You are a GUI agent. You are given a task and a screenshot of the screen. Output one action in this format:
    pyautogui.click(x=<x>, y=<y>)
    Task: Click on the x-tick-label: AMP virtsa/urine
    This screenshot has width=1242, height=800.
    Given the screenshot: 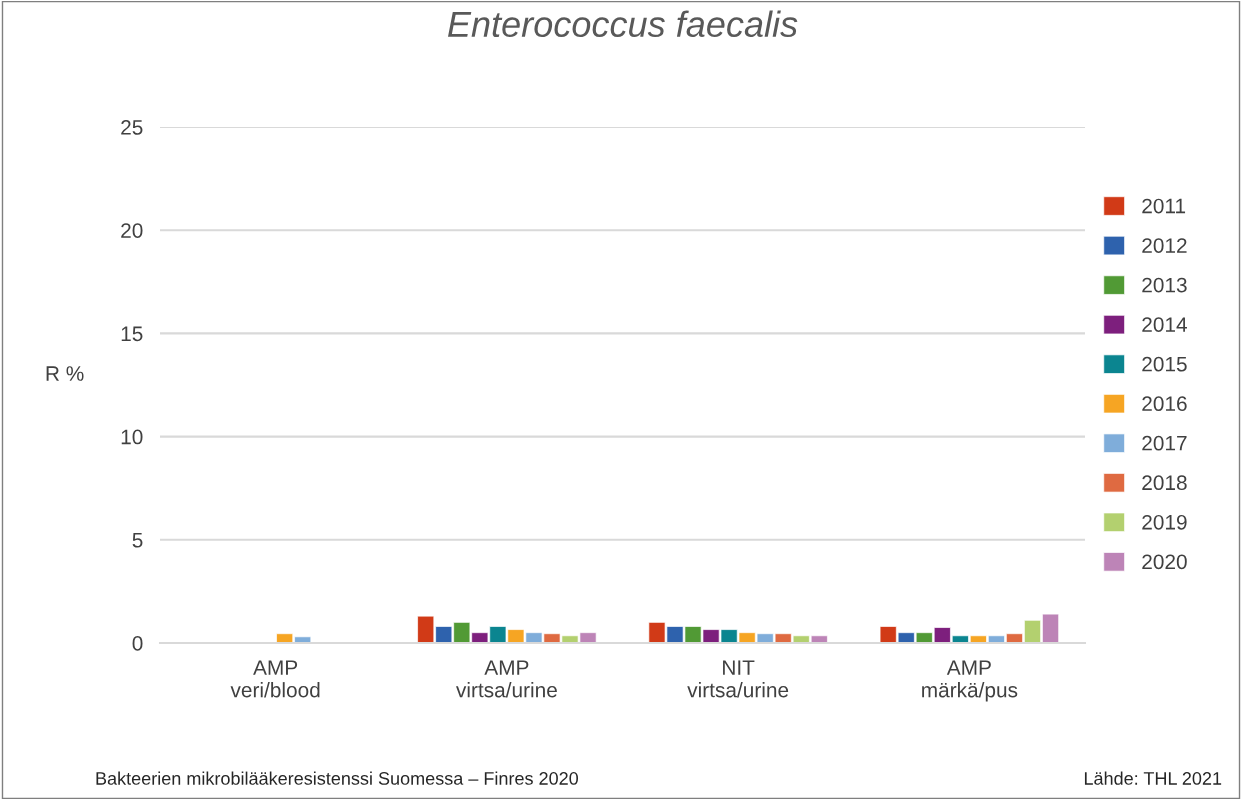 What is the action you would take?
    pyautogui.click(x=506, y=679)
    